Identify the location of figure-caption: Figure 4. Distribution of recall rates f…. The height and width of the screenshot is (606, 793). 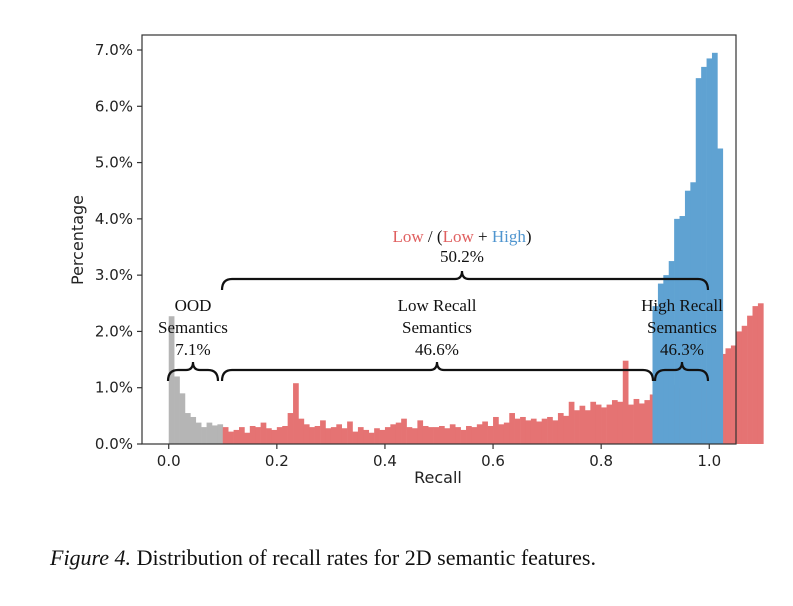
(410, 558).